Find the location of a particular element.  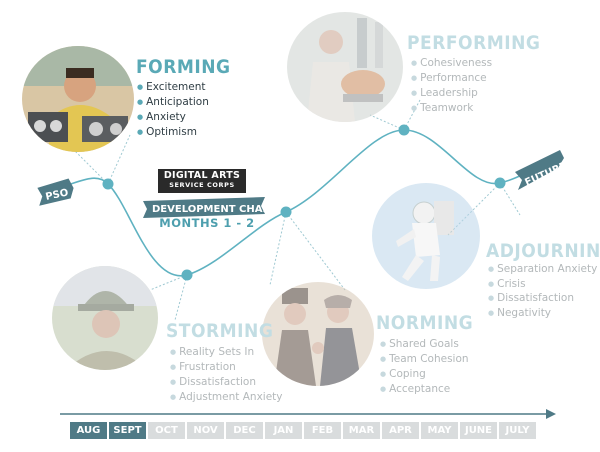

list-item: Teamwork is located at coordinates (451, 108).